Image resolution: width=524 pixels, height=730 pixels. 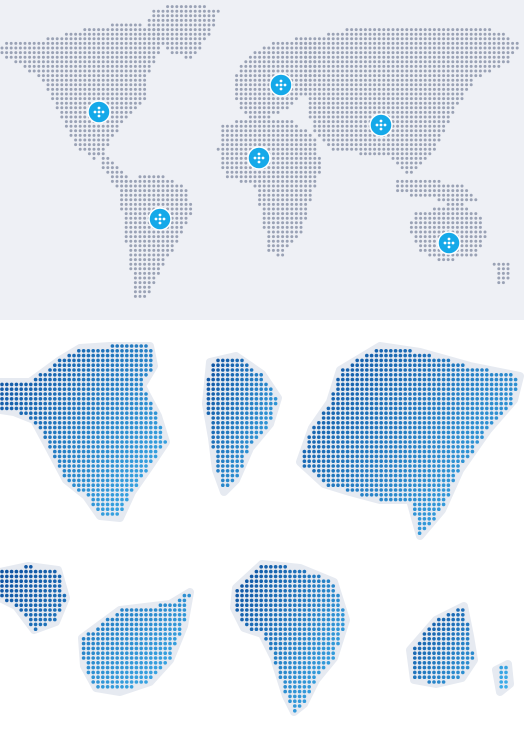 I want to click on continent-asia, so click(x=410, y=441).